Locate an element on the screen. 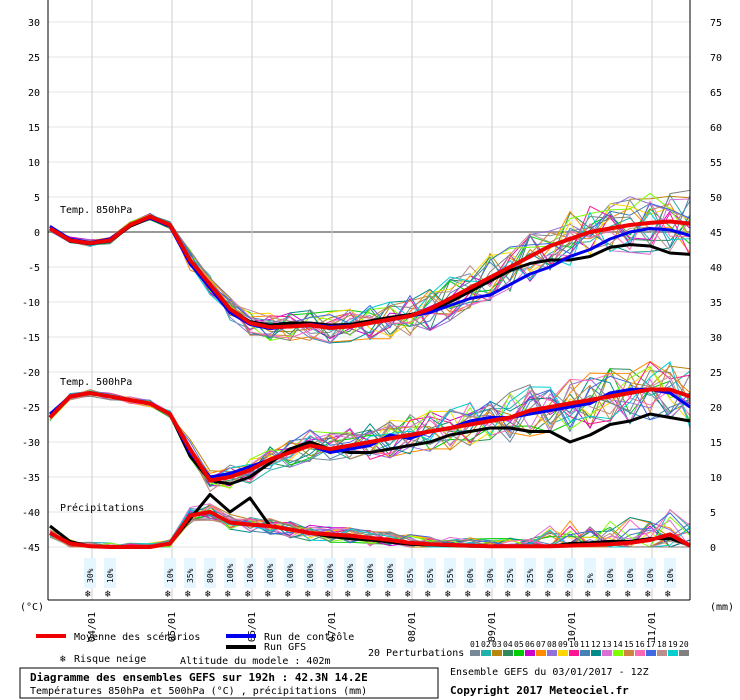  perturbation-number: 06 is located at coordinates (530, 644).